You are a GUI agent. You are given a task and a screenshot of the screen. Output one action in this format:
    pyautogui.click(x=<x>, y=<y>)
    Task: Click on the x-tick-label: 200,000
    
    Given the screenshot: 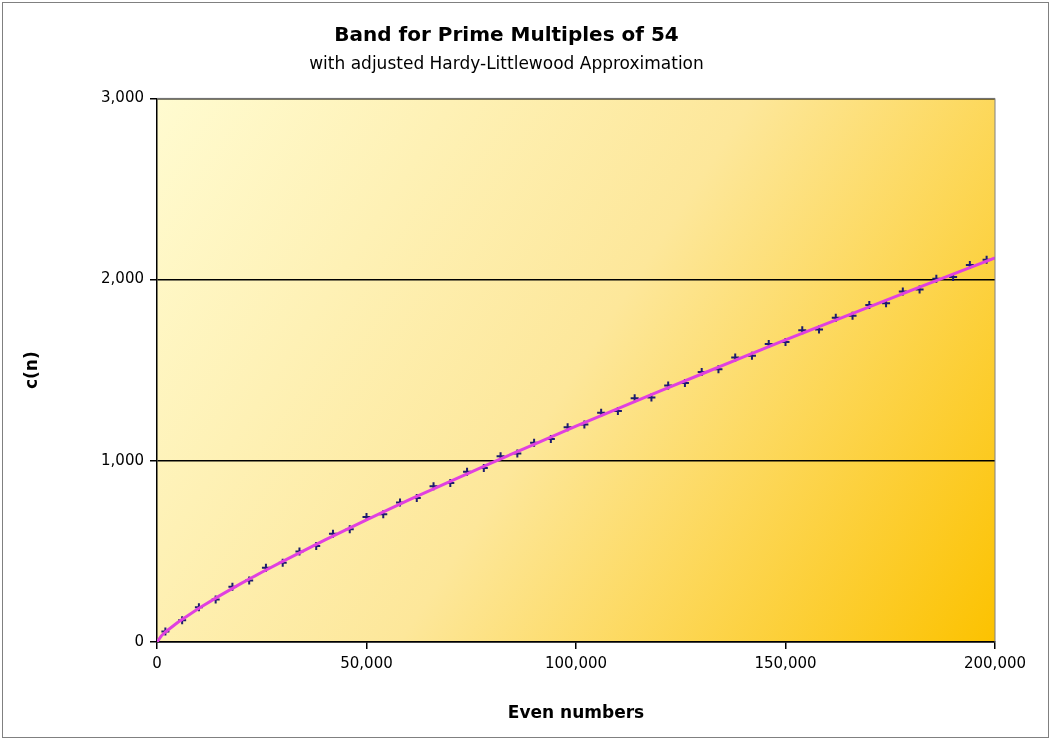 What is the action you would take?
    pyautogui.click(x=995, y=662)
    